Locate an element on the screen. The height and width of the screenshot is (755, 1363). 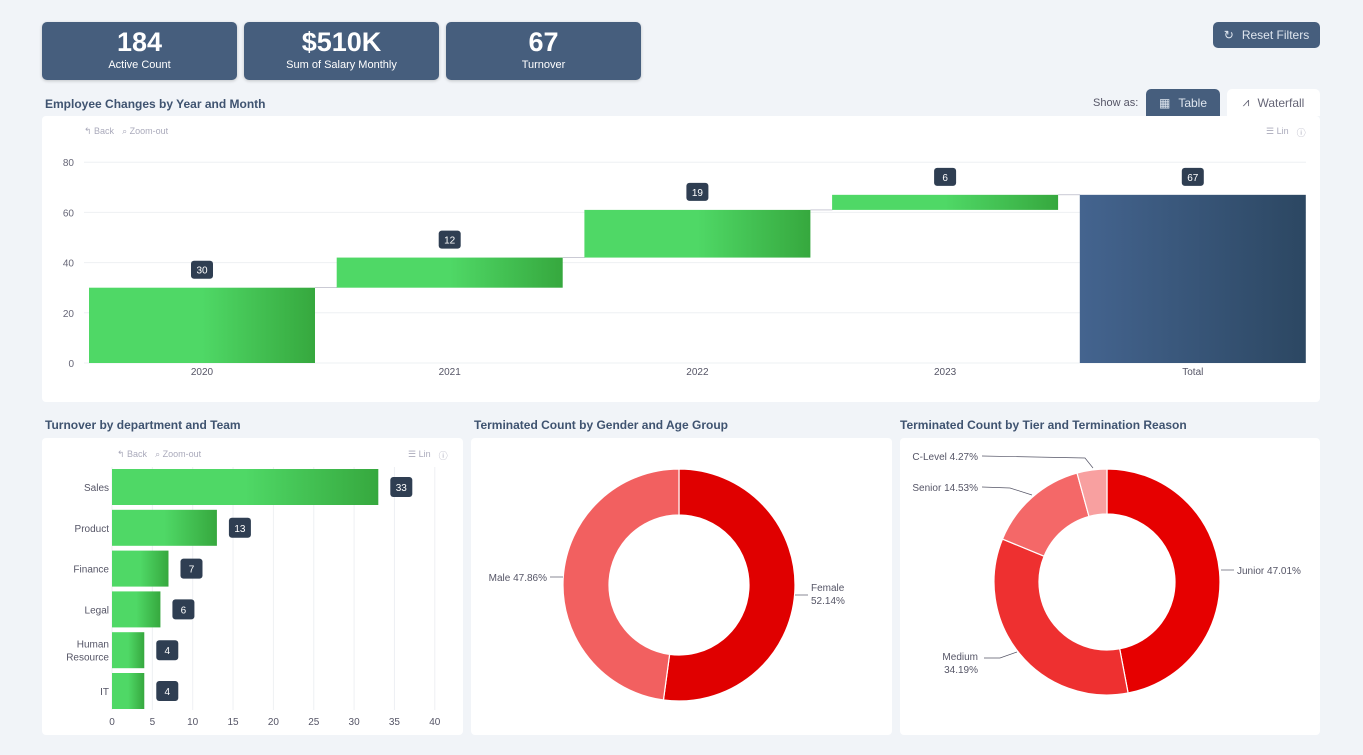
y-tick-label: Resource is located at coordinates (87, 658).